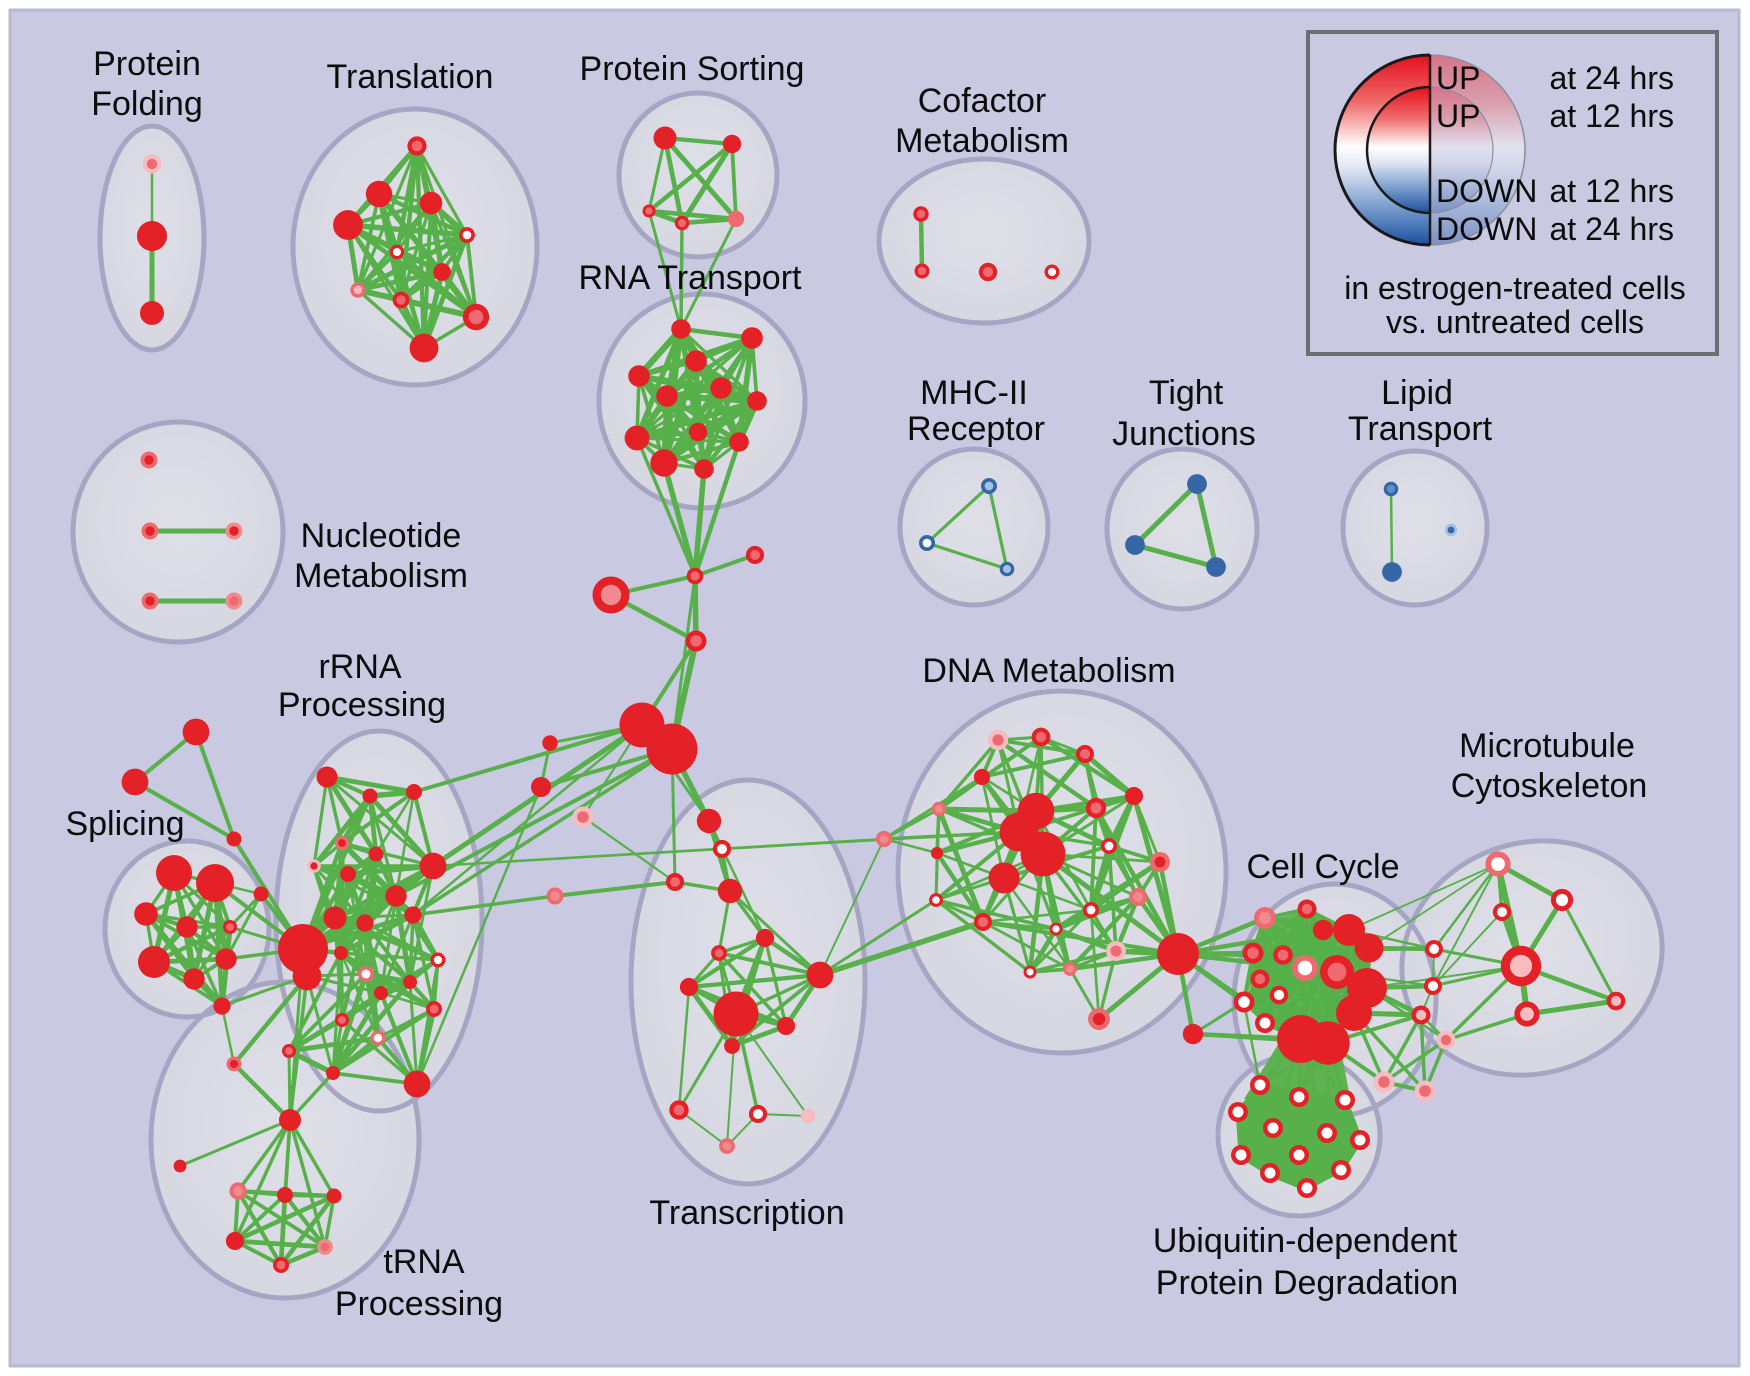 This screenshot has height=1376, width=1750. Describe the element at coordinates (1515, 288) in the screenshot. I see `svg-text: in estrogen-treated cells` at that location.